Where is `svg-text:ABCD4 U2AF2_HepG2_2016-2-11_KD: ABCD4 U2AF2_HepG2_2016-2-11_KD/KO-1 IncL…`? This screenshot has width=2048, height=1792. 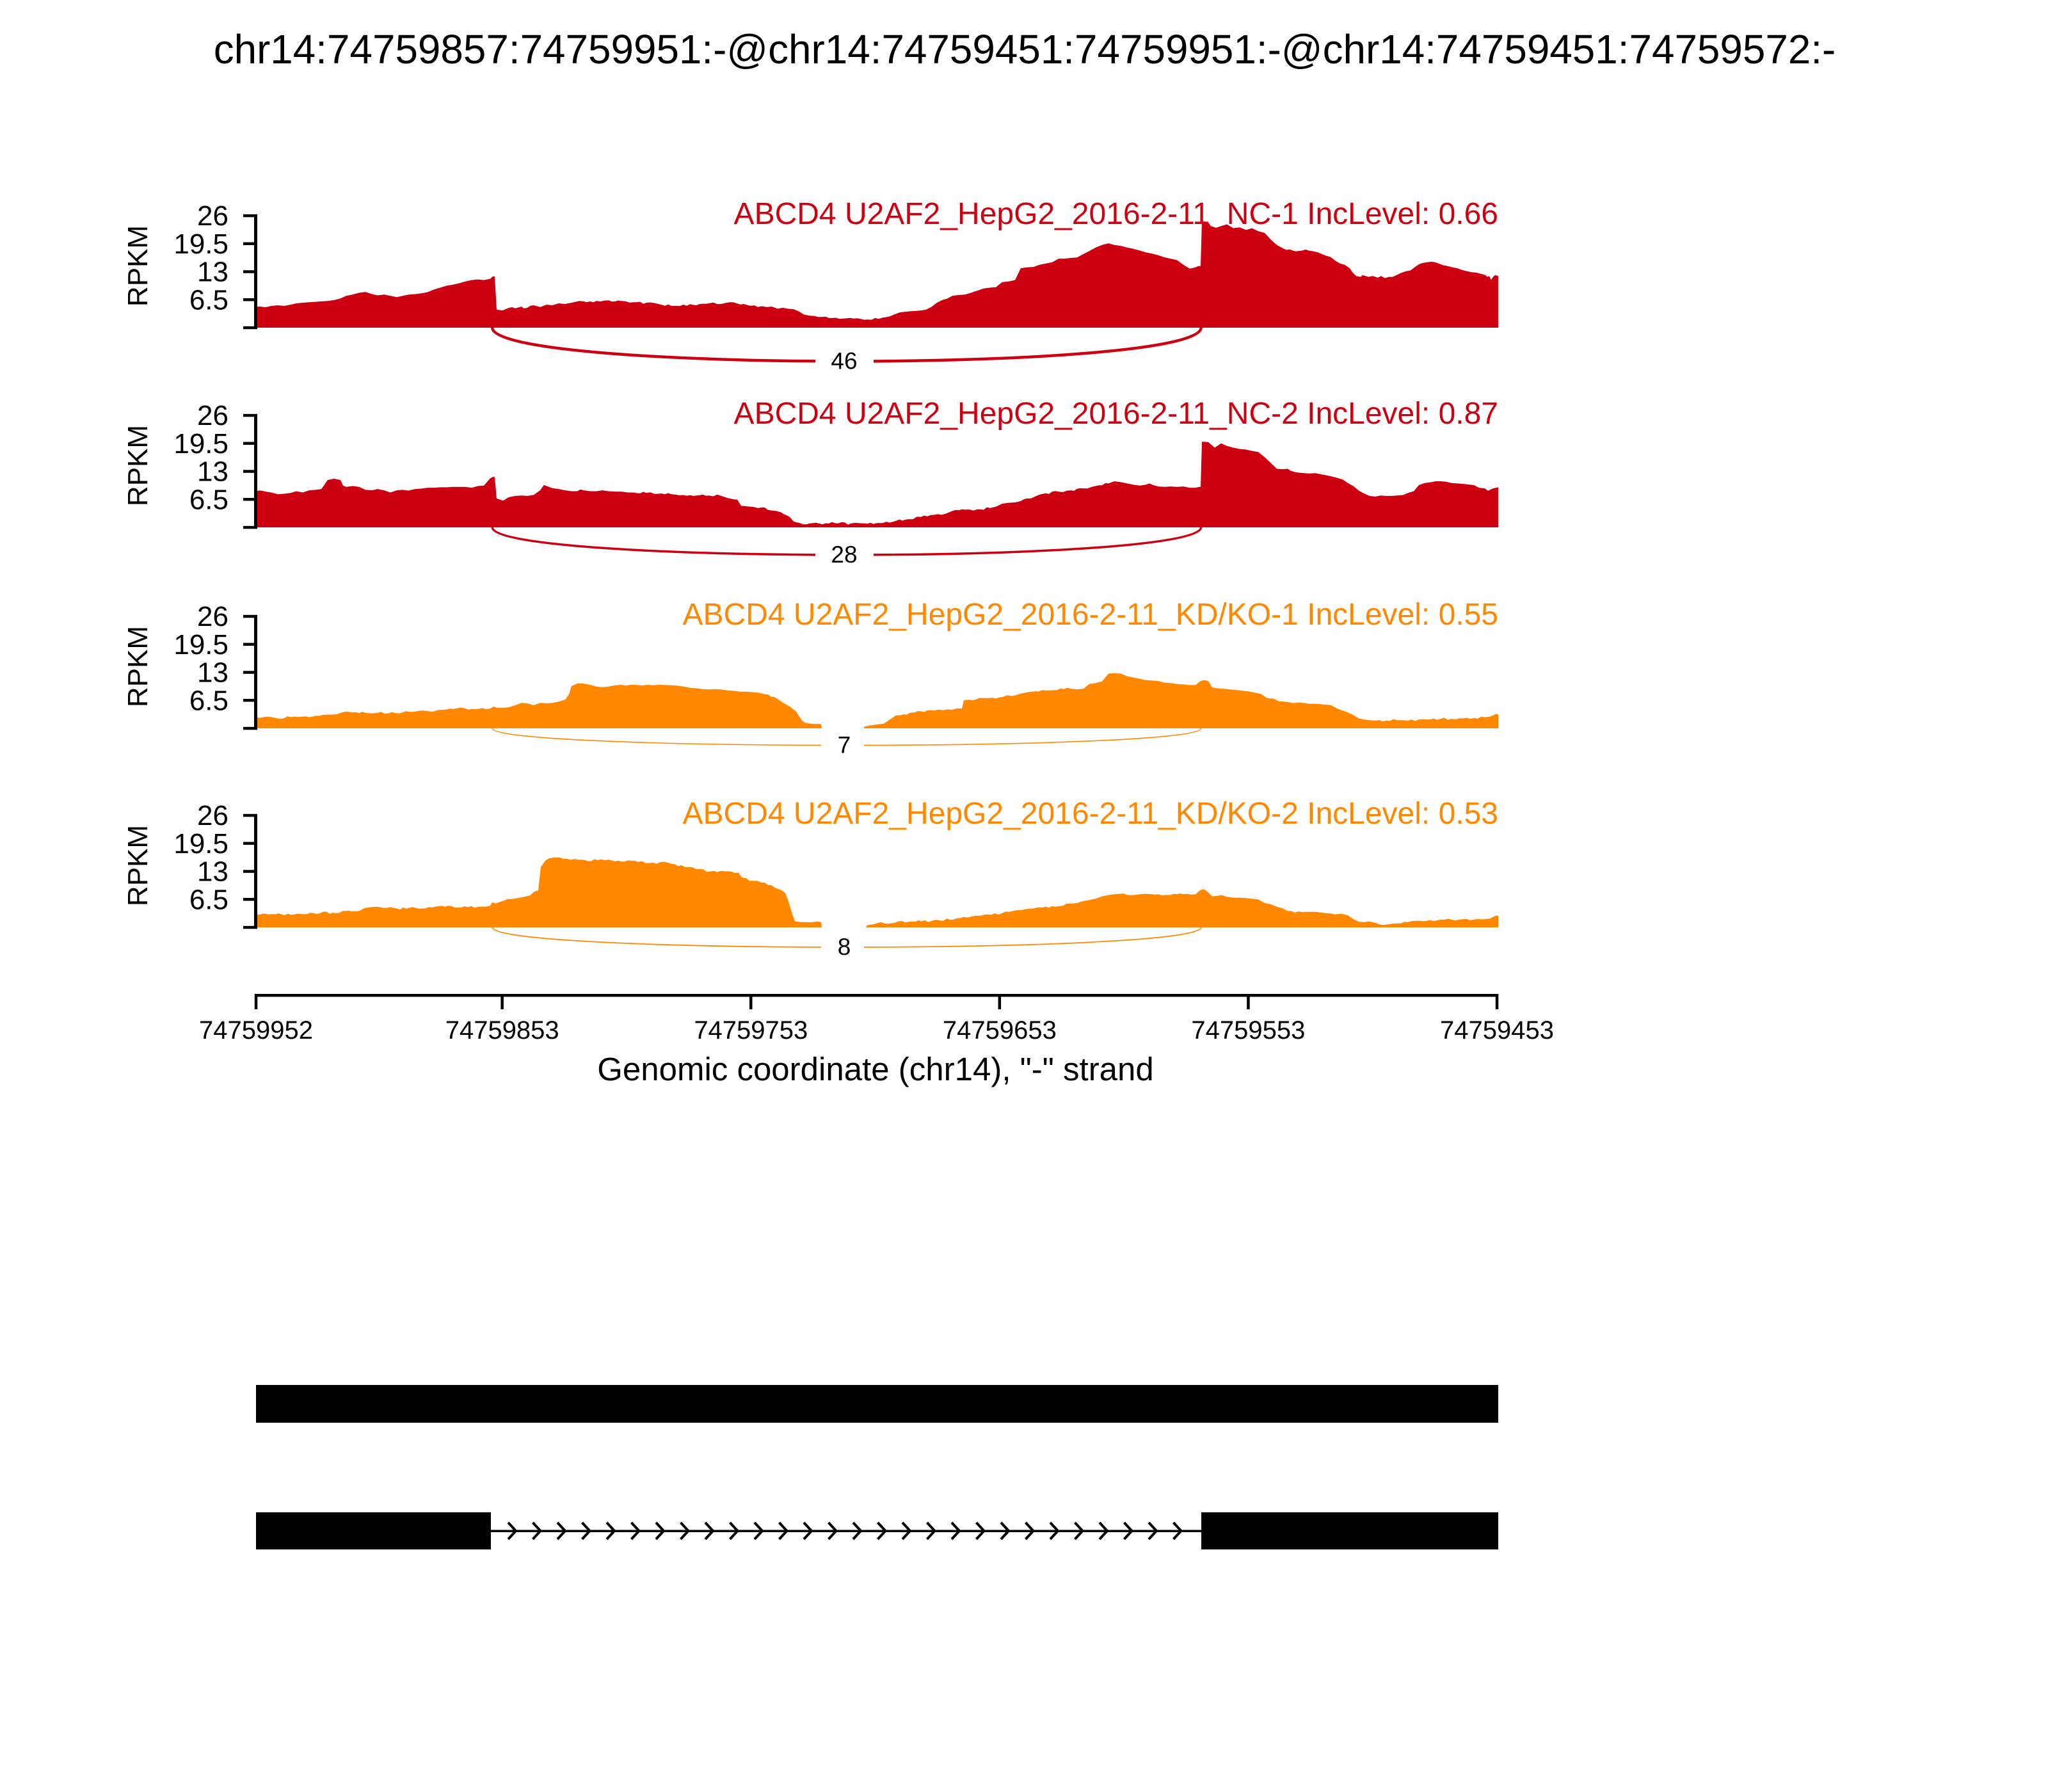
svg-text:ABCD4 U2AF2_HepG2_2016-2-11_KD: ABCD4 U2AF2_HepG2_2016-2-11_KD/KO-1 IncL… is located at coordinates (1090, 615).